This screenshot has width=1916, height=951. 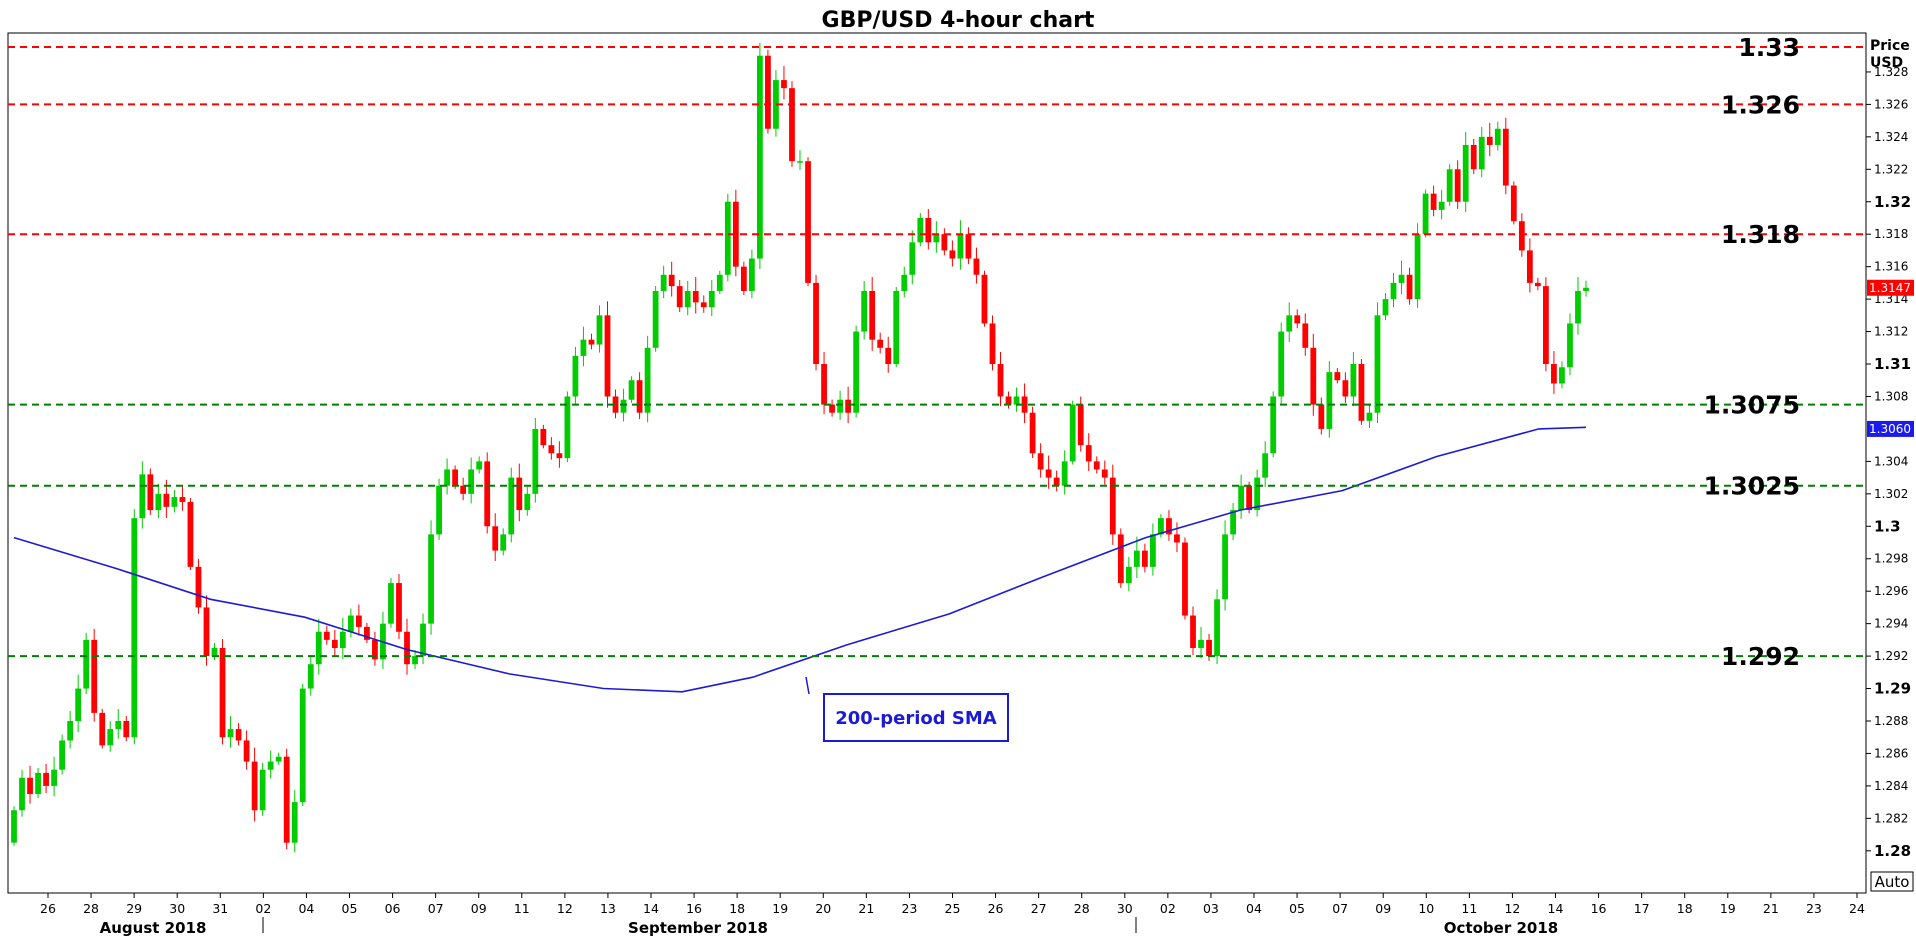 I want to click on y-tick-label: 1.32, so click(x=1892, y=202).